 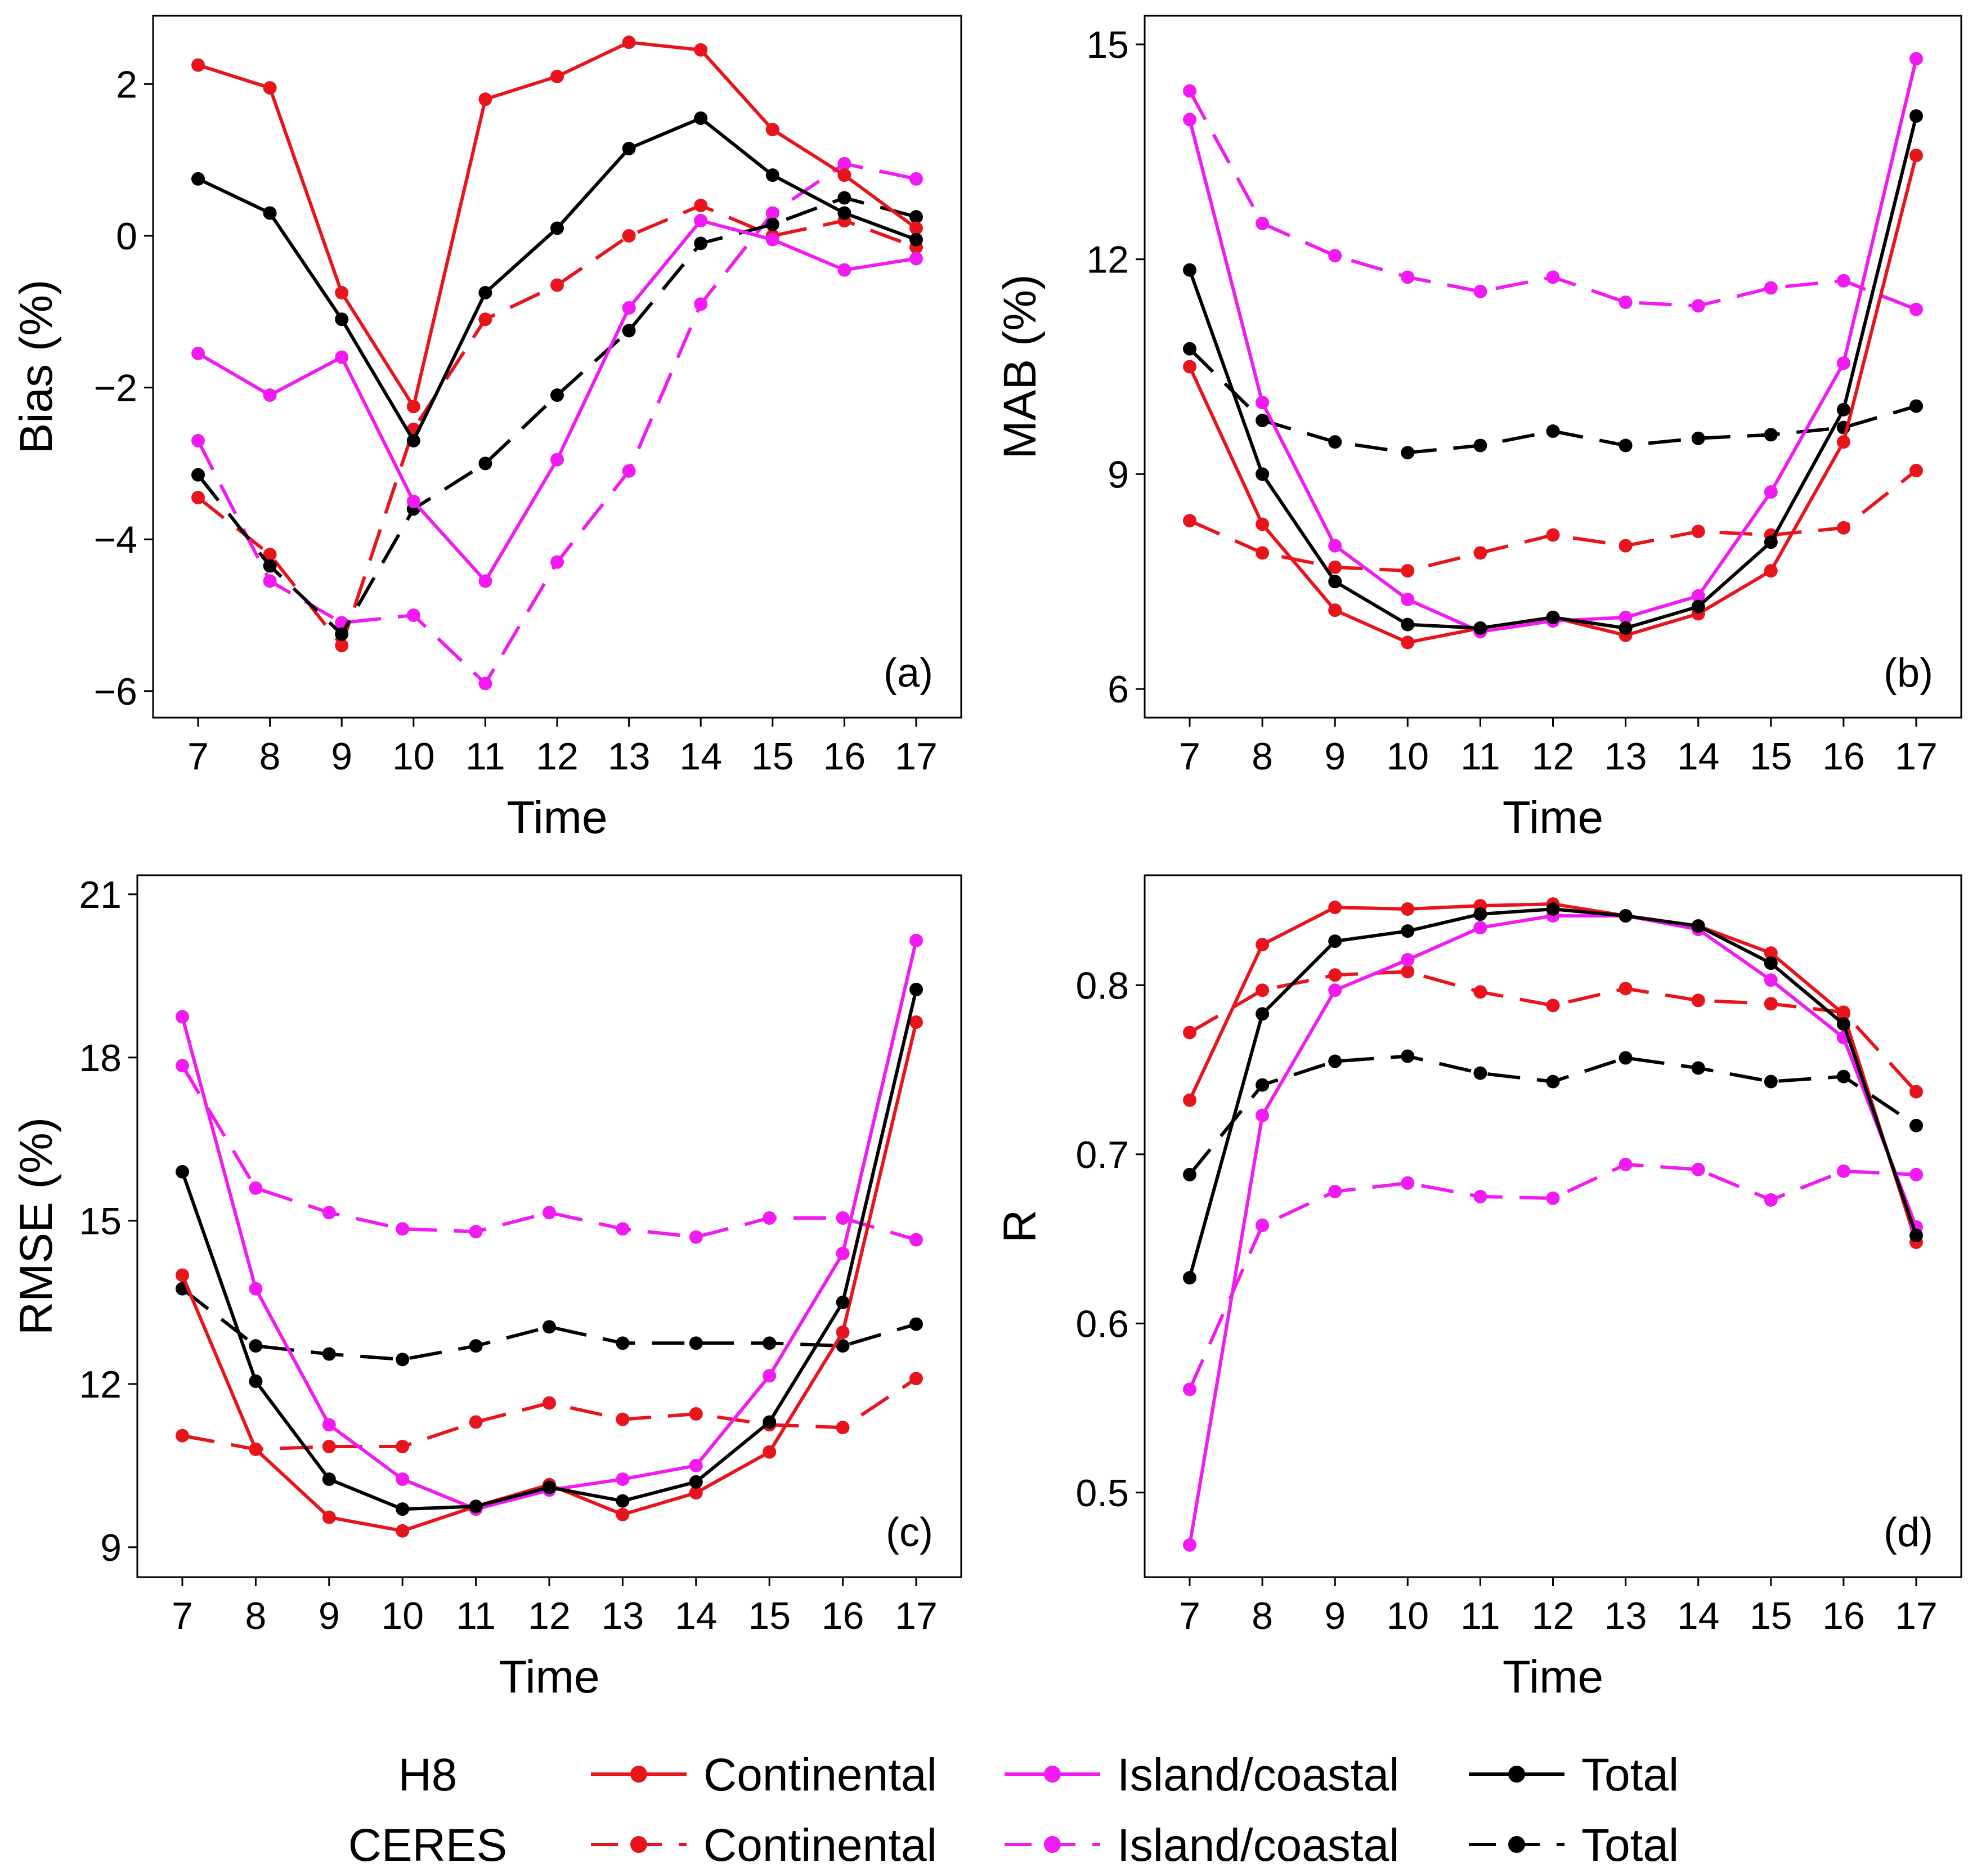 What do you see at coordinates (1107, 260) in the screenshot?
I see `y-tick-label: 12` at bounding box center [1107, 260].